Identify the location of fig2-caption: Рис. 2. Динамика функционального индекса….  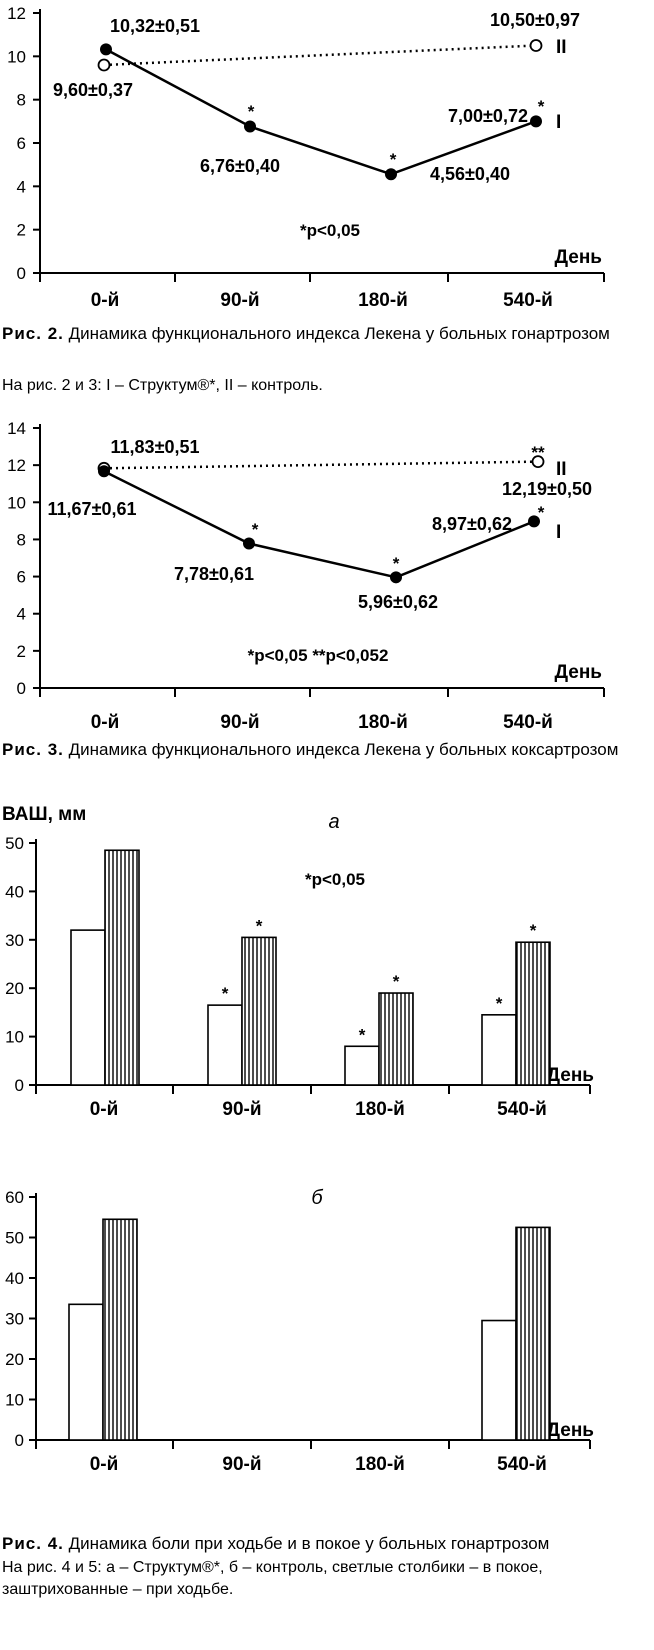
(322, 334).